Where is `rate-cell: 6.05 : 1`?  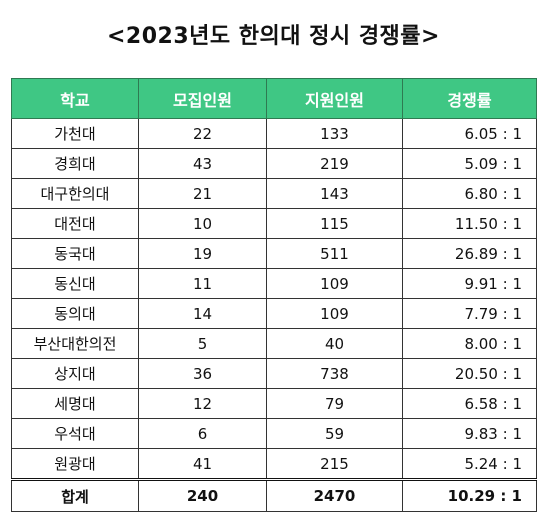 rate-cell: 6.05 : 1 is located at coordinates (469, 133).